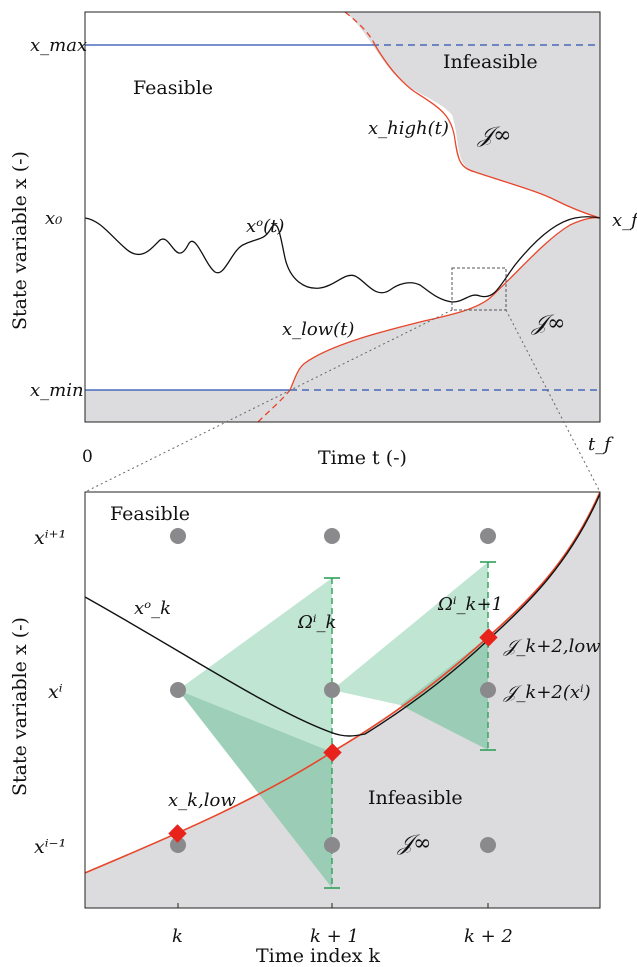  What do you see at coordinates (408, 128) in the screenshot?
I see `x-high-label: x_high(t)` at bounding box center [408, 128].